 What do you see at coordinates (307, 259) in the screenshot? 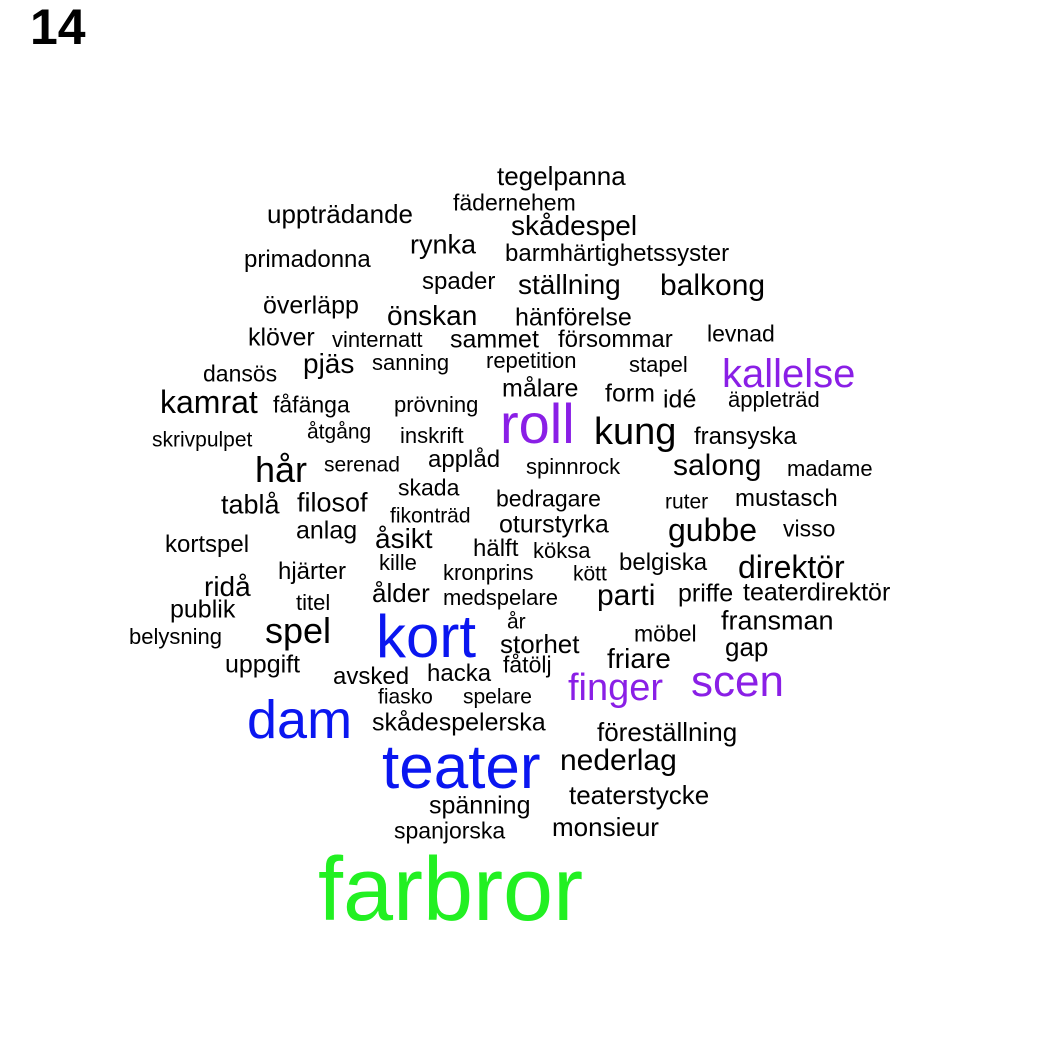
I see `cloud-word: primadonna` at bounding box center [307, 259].